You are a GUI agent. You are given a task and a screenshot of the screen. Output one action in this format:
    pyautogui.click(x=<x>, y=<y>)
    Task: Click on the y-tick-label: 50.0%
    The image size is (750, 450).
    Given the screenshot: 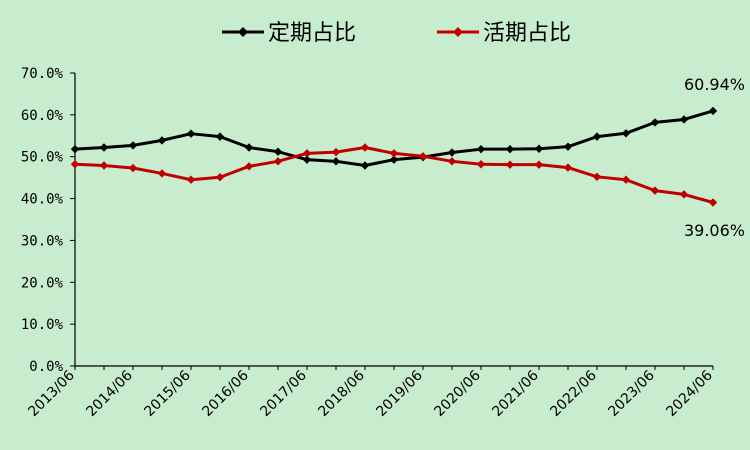 What is the action you would take?
    pyautogui.click(x=42, y=158)
    